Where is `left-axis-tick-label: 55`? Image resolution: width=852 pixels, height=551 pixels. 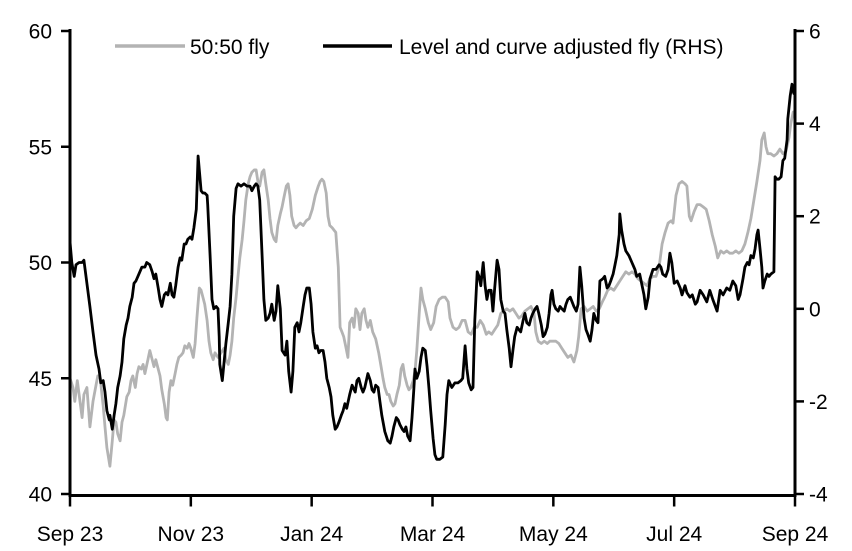
left-axis-tick-label: 55 is located at coordinates (40, 147).